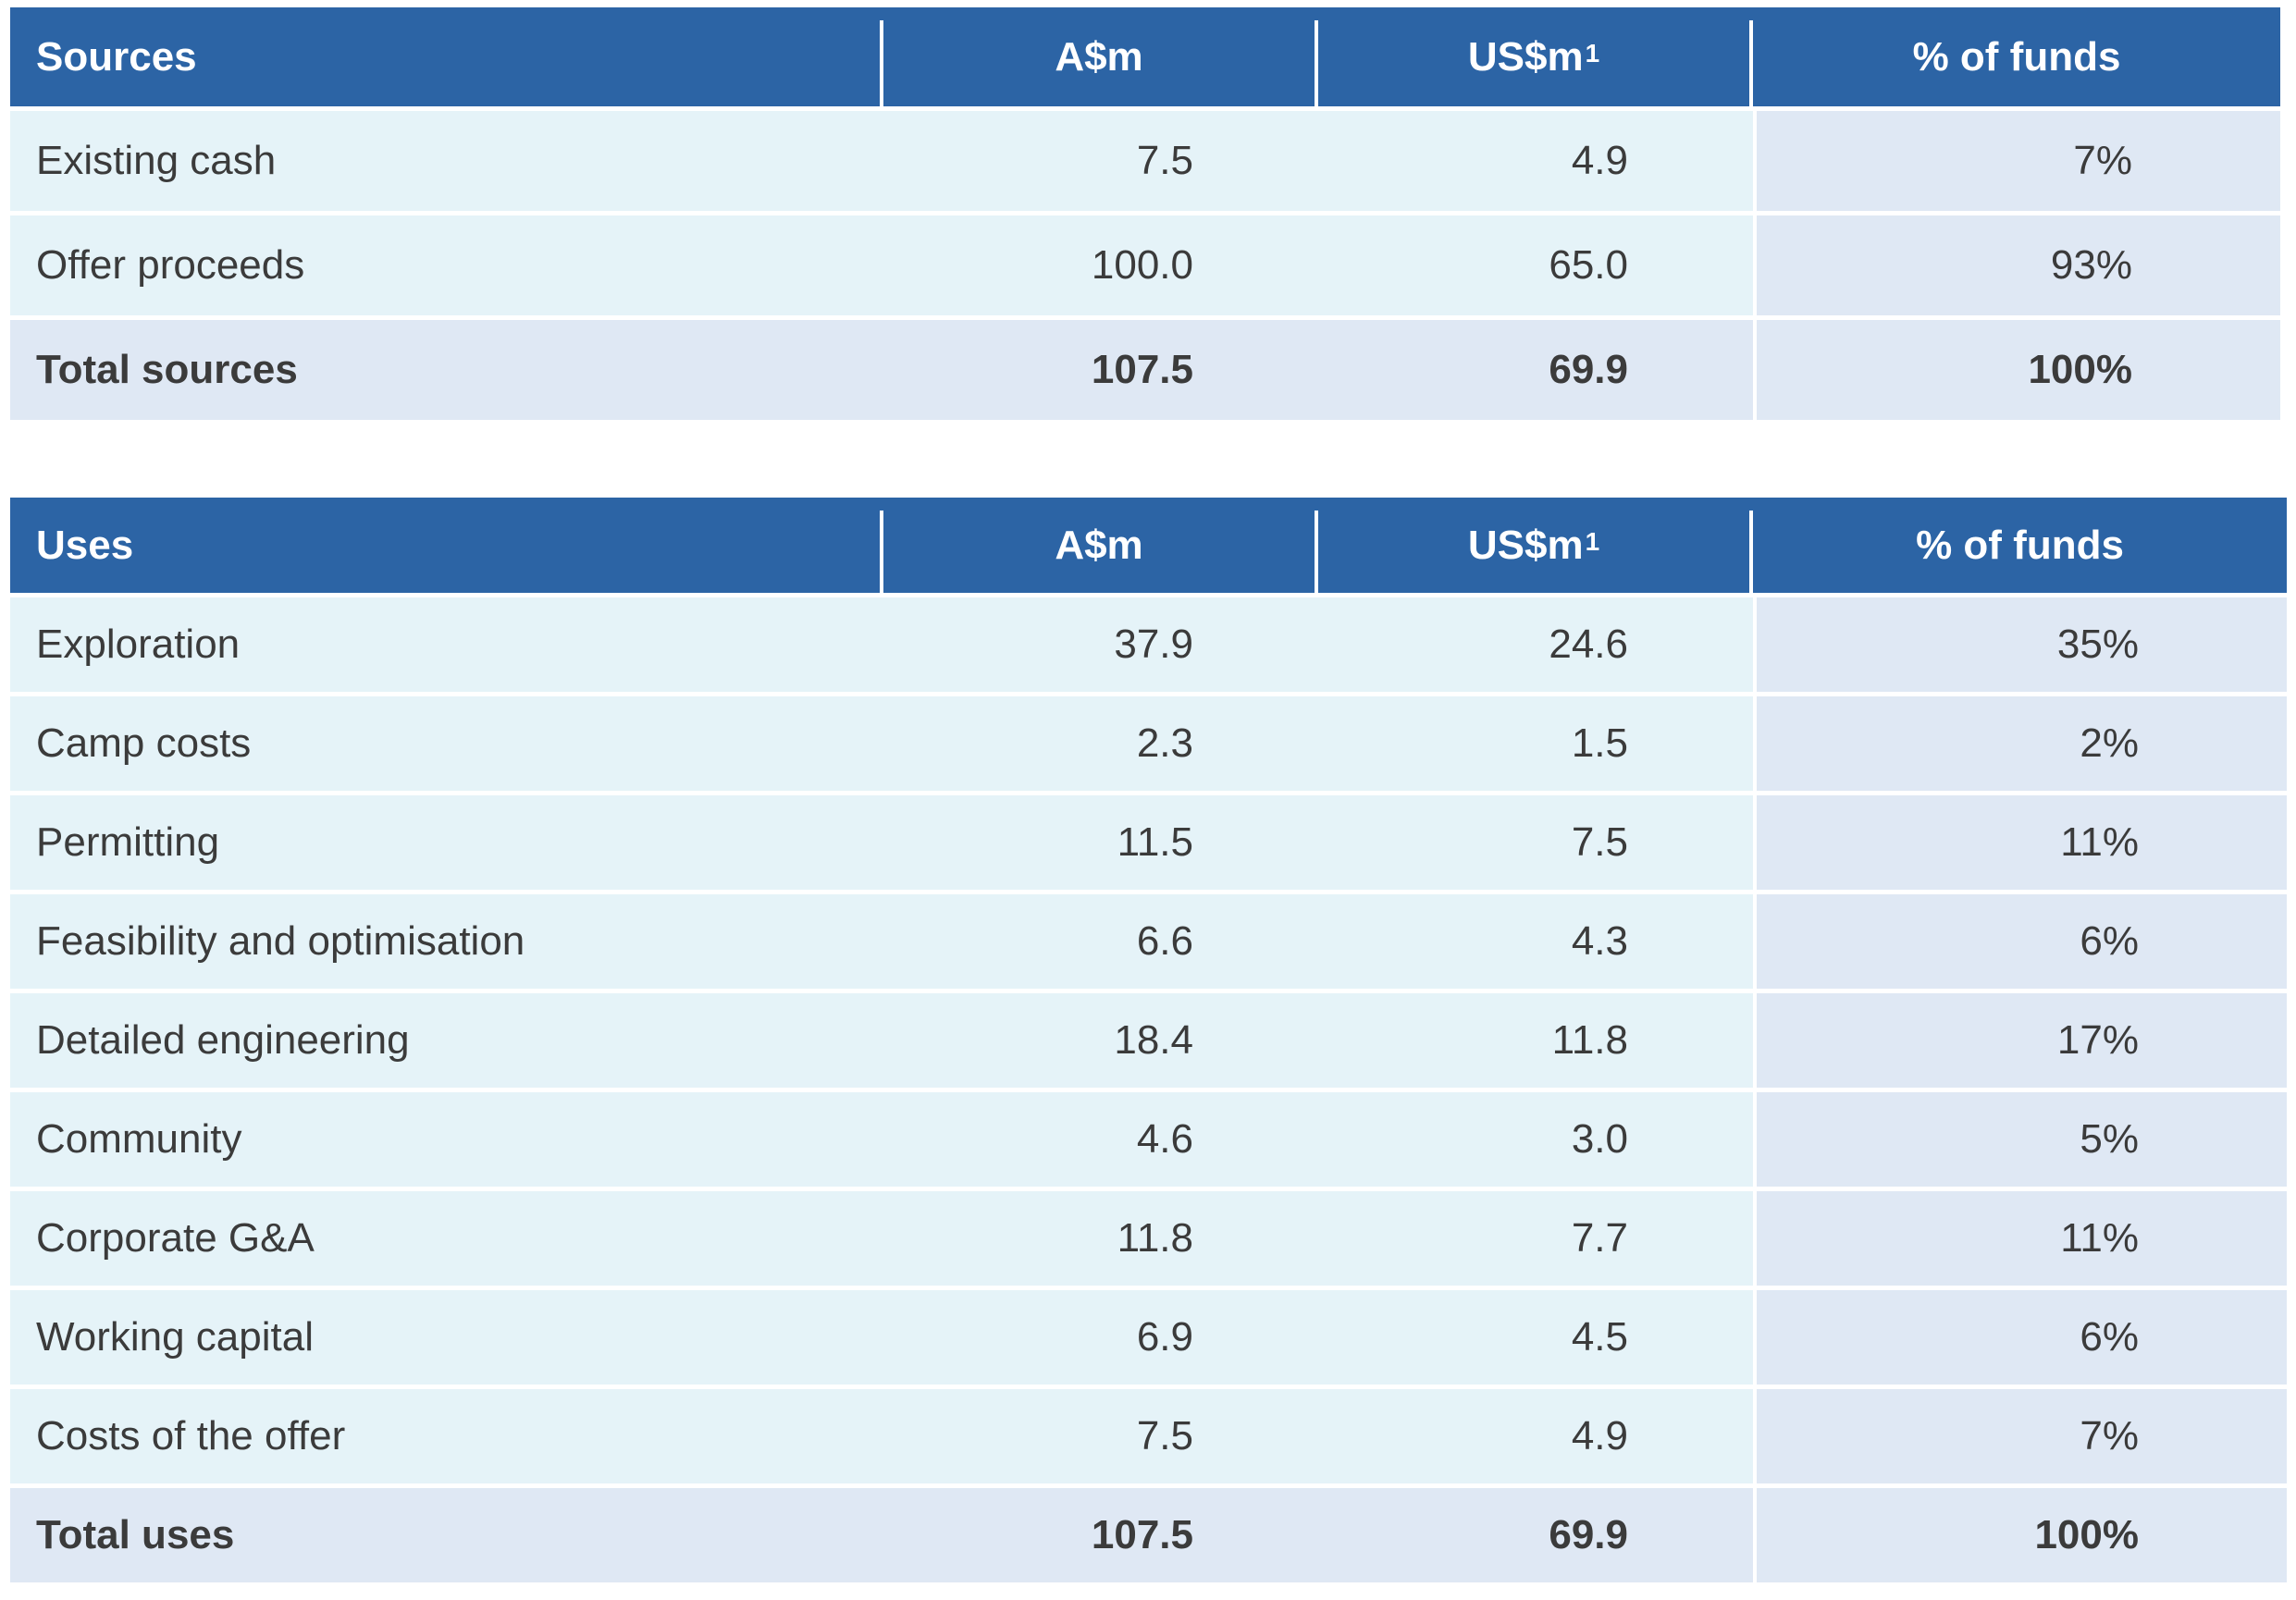  Describe the element at coordinates (446, 1337) in the screenshot. I see `row-label: Working capital` at that location.